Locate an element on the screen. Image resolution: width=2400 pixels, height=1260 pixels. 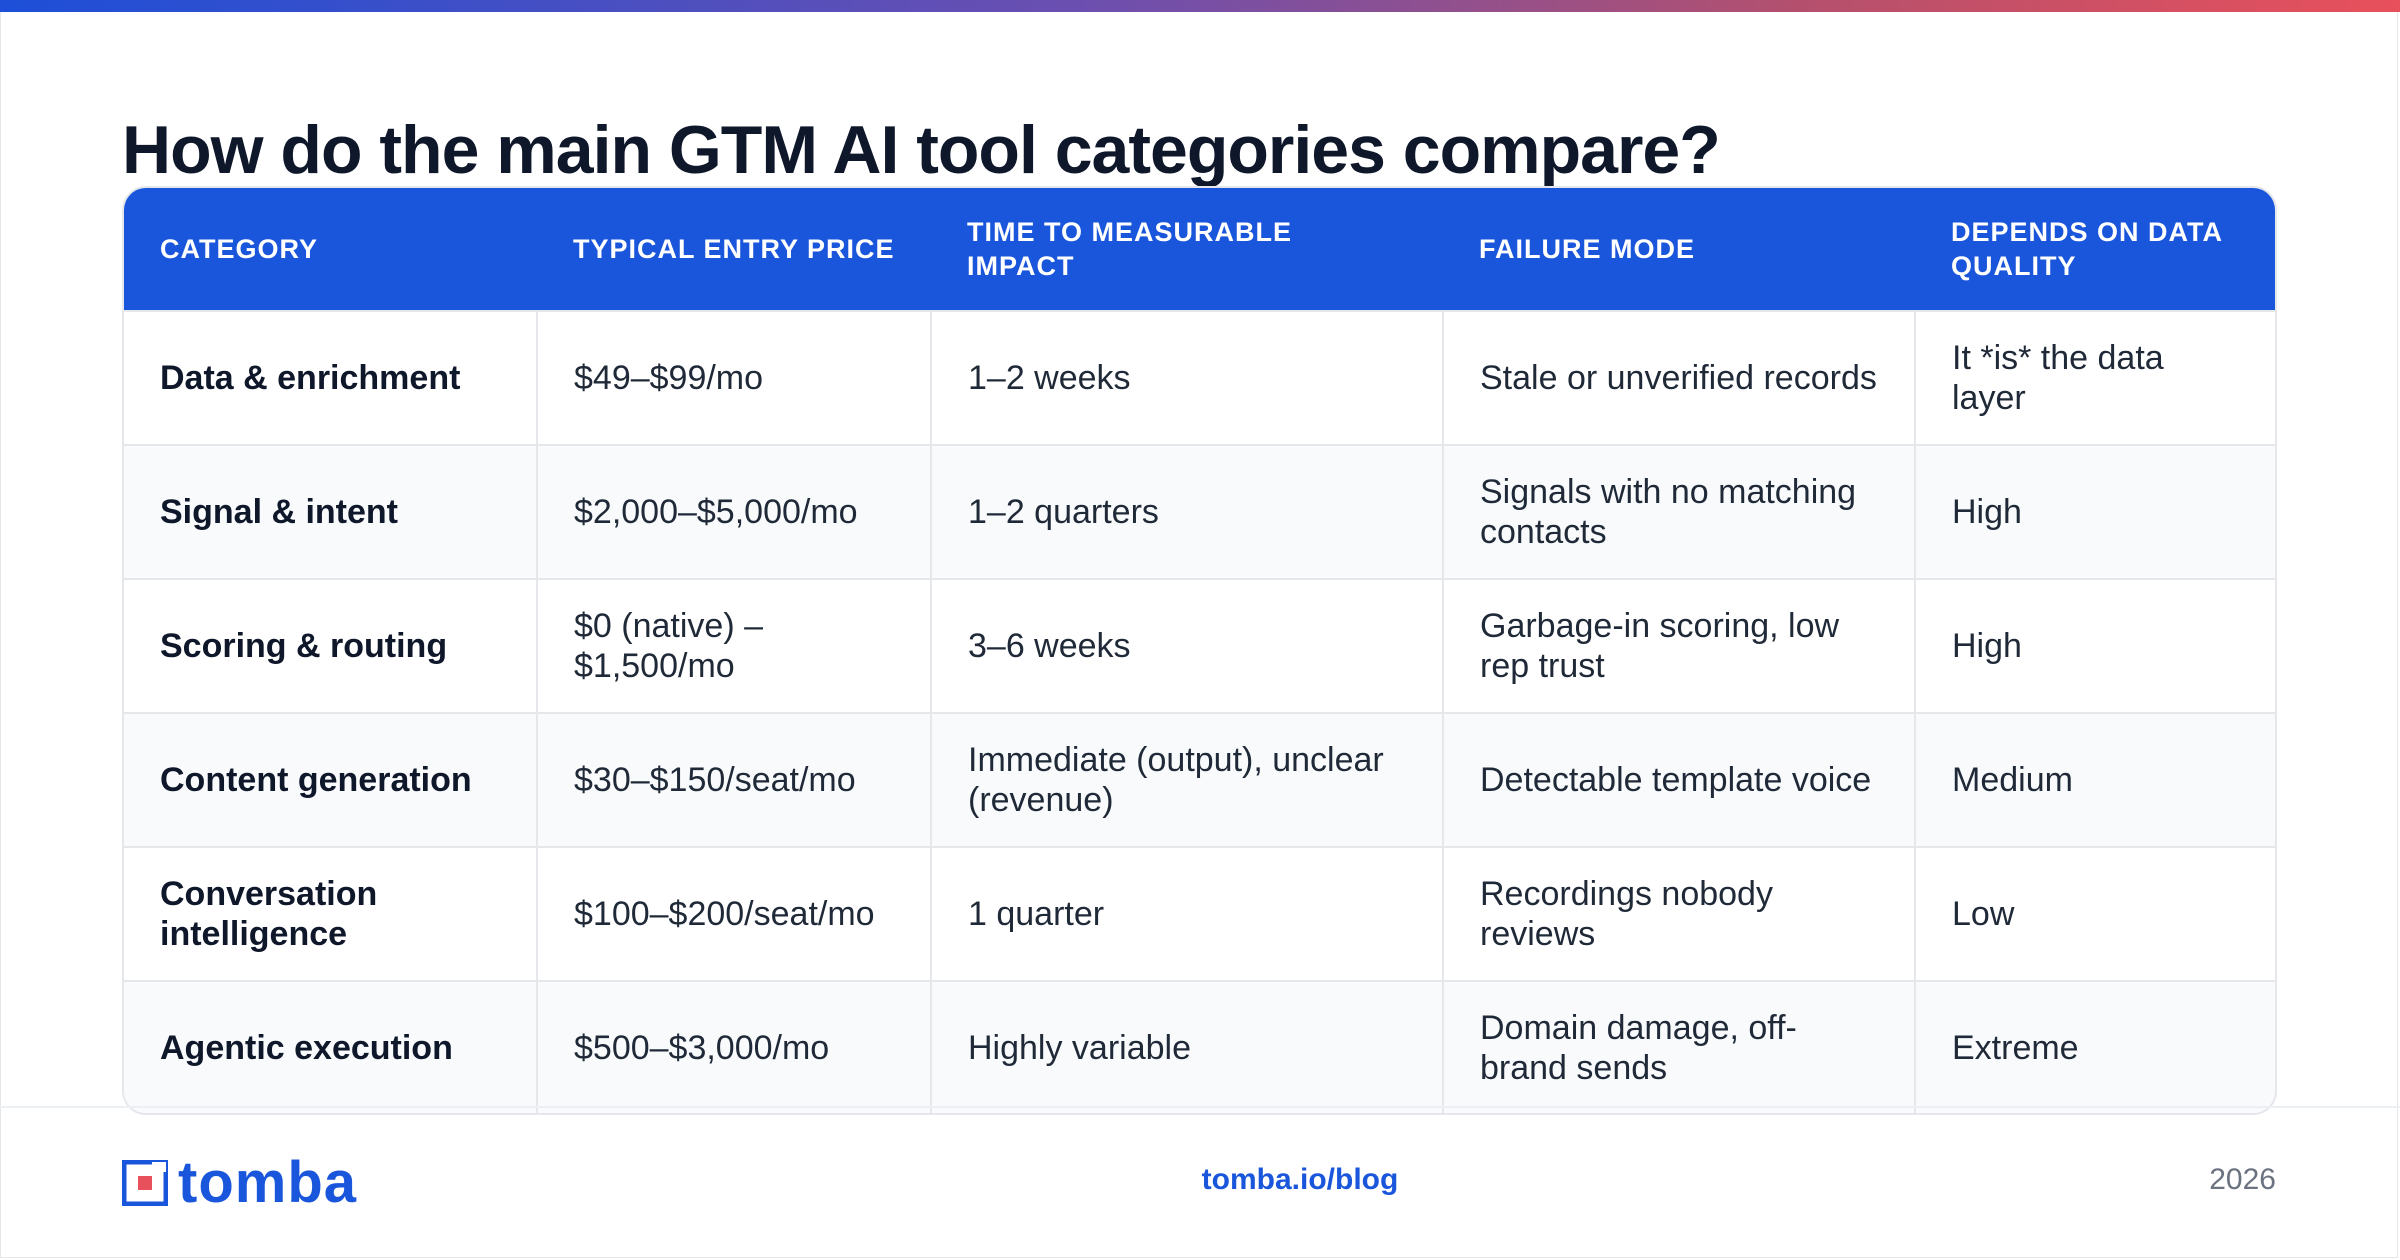
cell-entry-price: $30–$150/seat/mo is located at coordinates (733, 779).